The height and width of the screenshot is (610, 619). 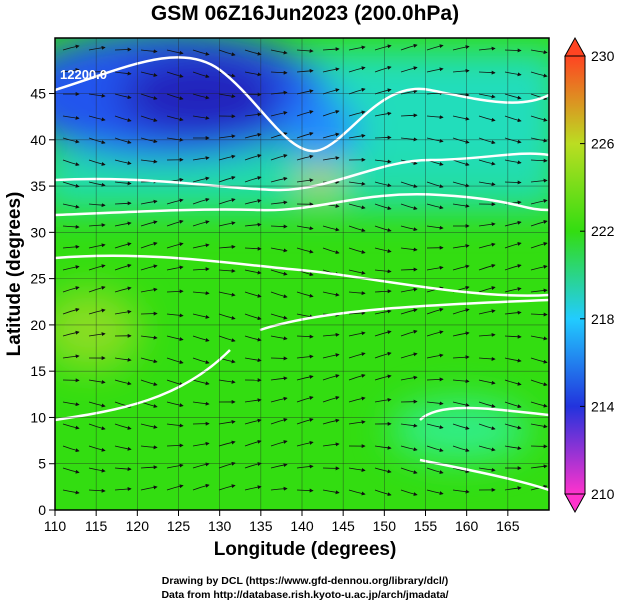 I want to click on y-tick-label: 45, so click(x=38, y=94).